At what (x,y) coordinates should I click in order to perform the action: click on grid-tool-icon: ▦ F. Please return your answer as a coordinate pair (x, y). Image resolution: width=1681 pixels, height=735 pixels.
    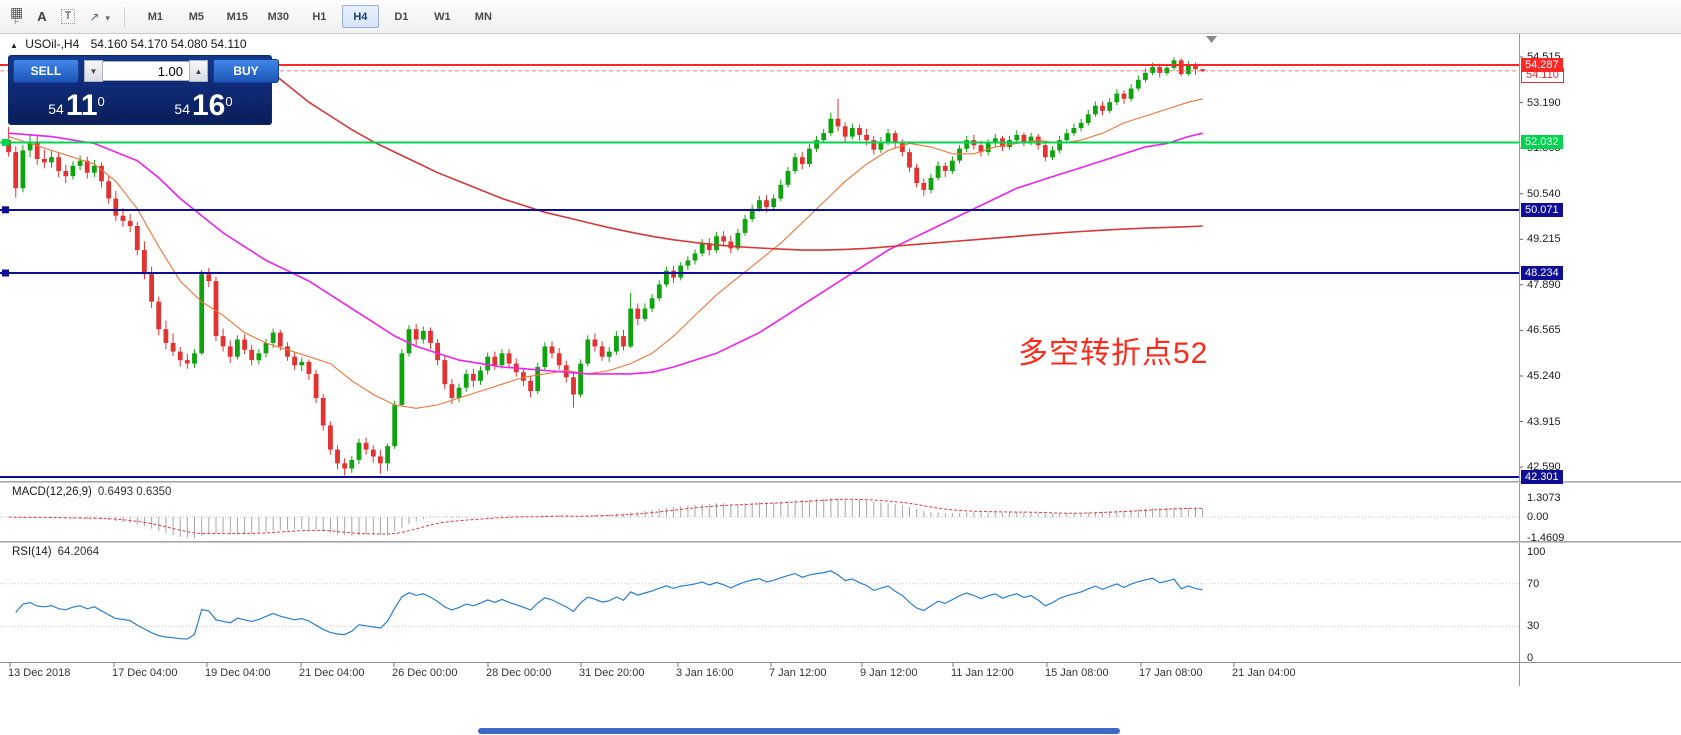
    Looking at the image, I should click on (16, 16).